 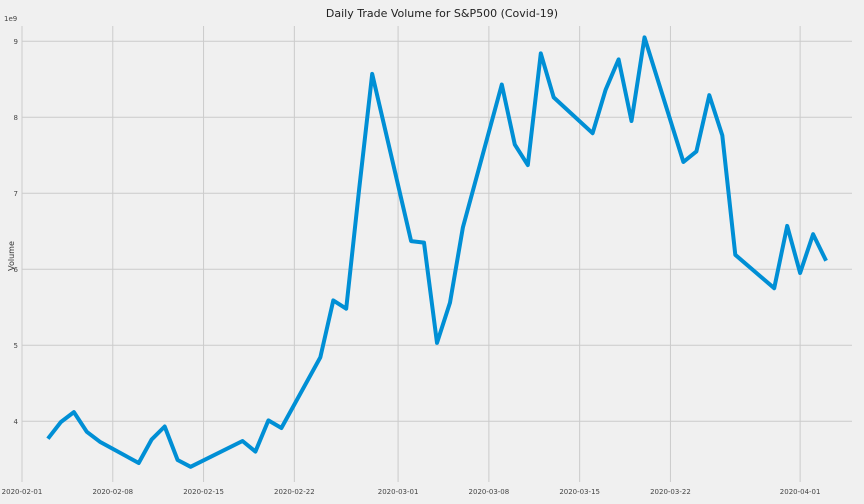 What do you see at coordinates (16, 194) in the screenshot?
I see `y-tick-label: 7` at bounding box center [16, 194].